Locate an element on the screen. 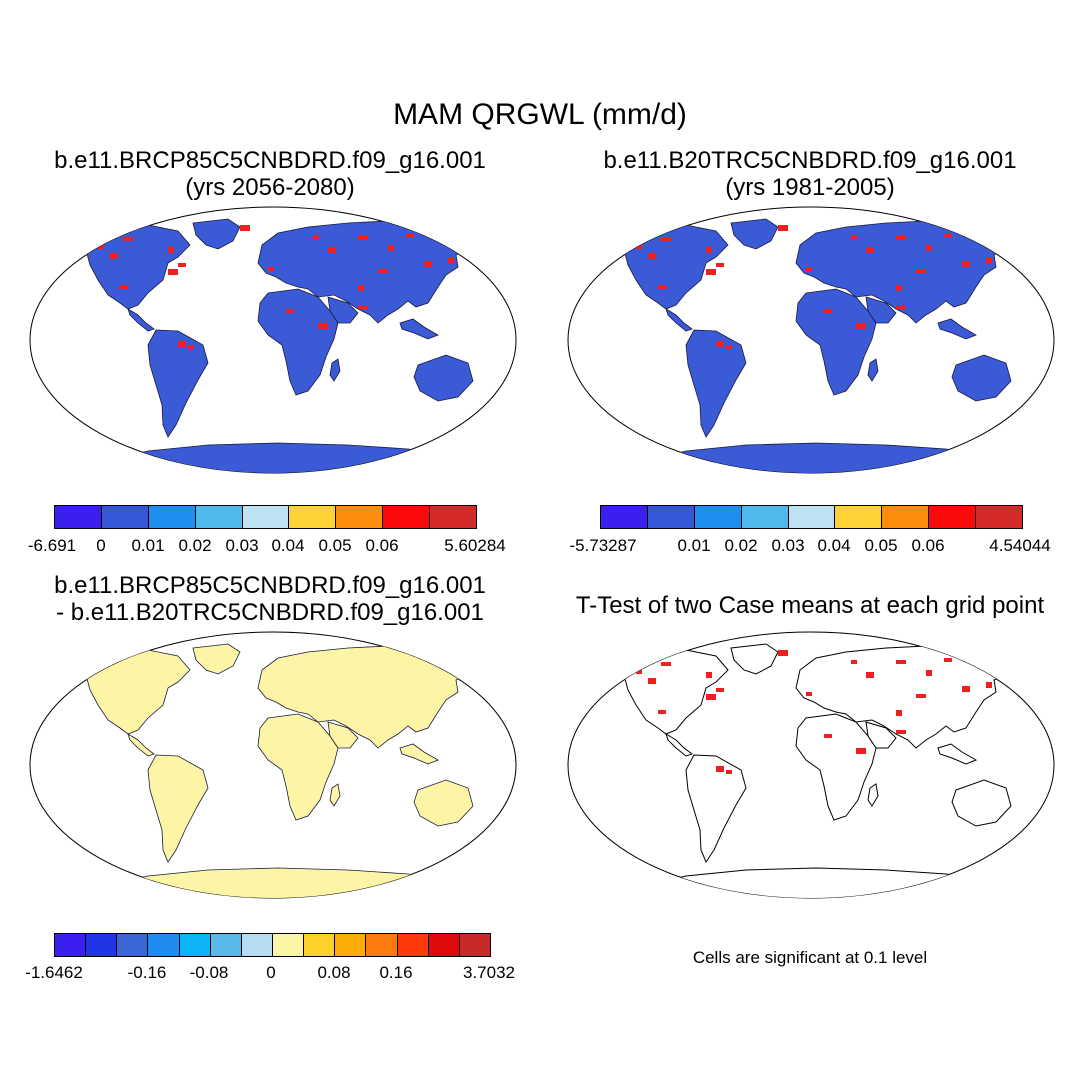 The height and width of the screenshot is (1080, 1080). panel-2-subtitle: (yrs 1981-2005) is located at coordinates (810, 187).